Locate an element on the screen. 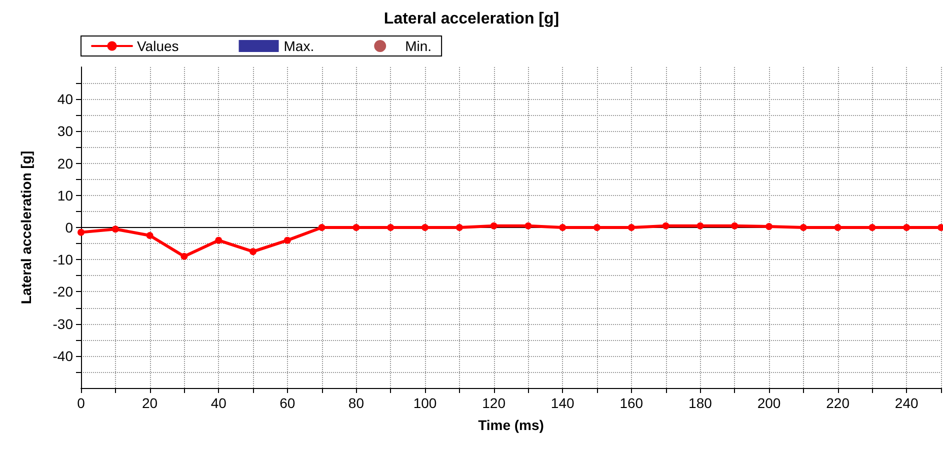  x-tick-label: 120 is located at coordinates (494, 403).